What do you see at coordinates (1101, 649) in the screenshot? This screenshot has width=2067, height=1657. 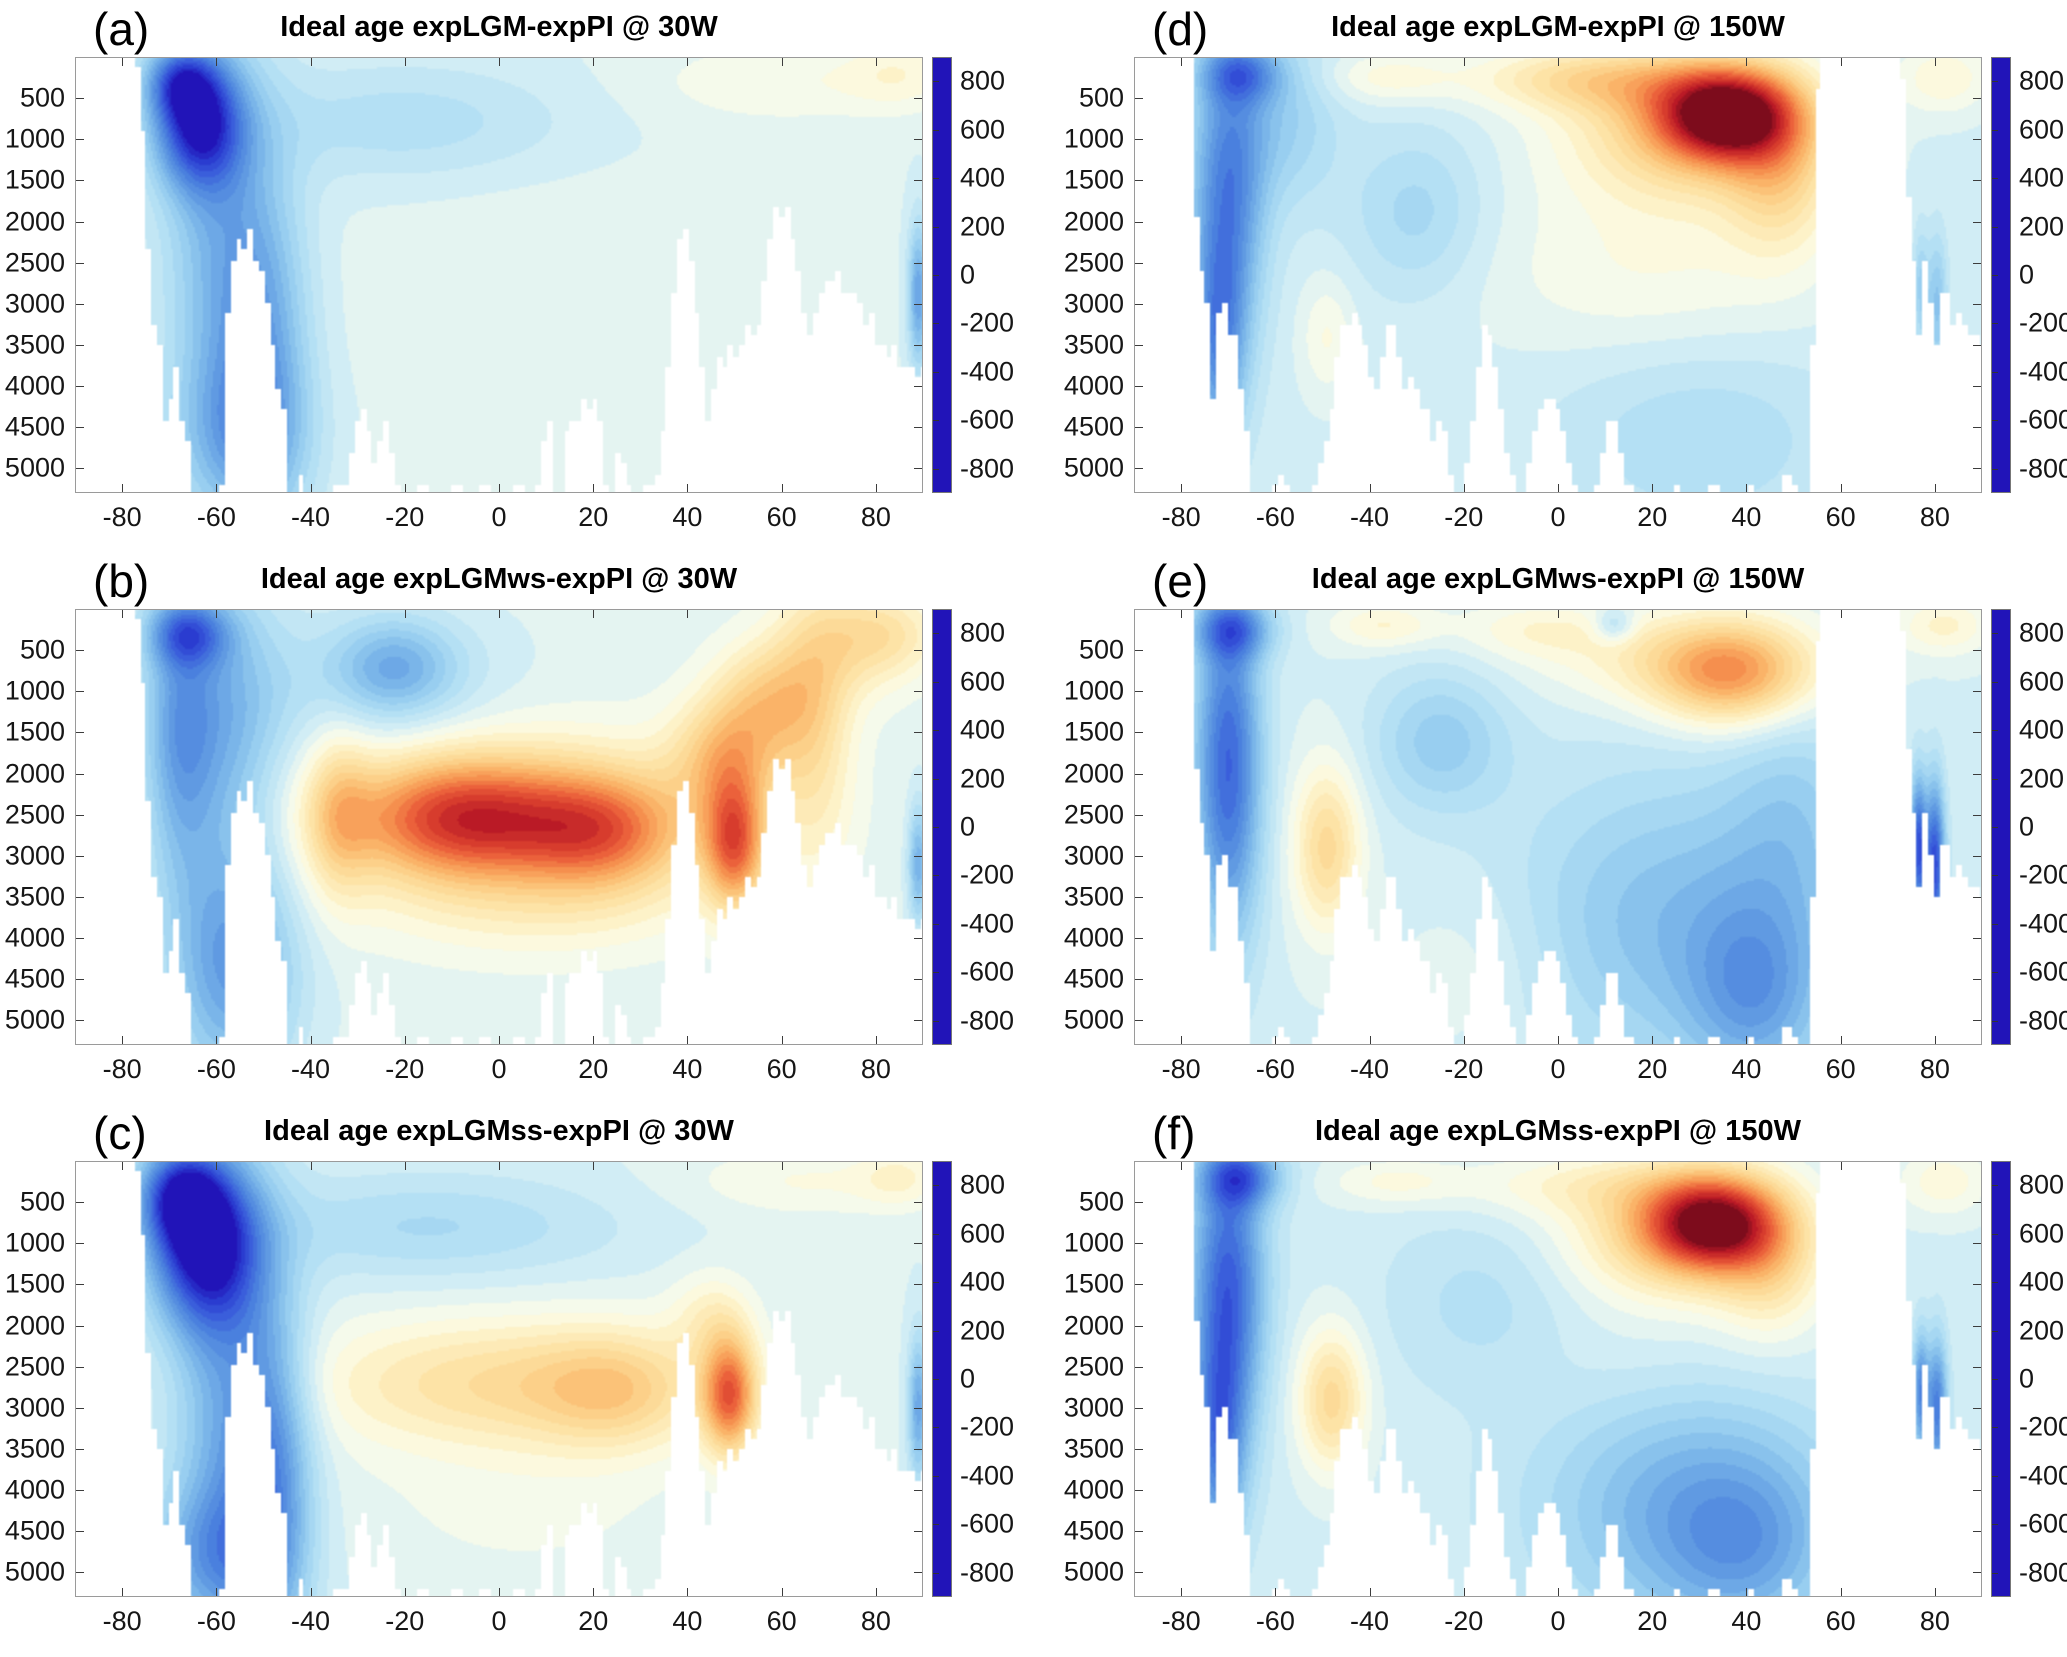 I see `y-tick-label-e: 500` at bounding box center [1101, 649].